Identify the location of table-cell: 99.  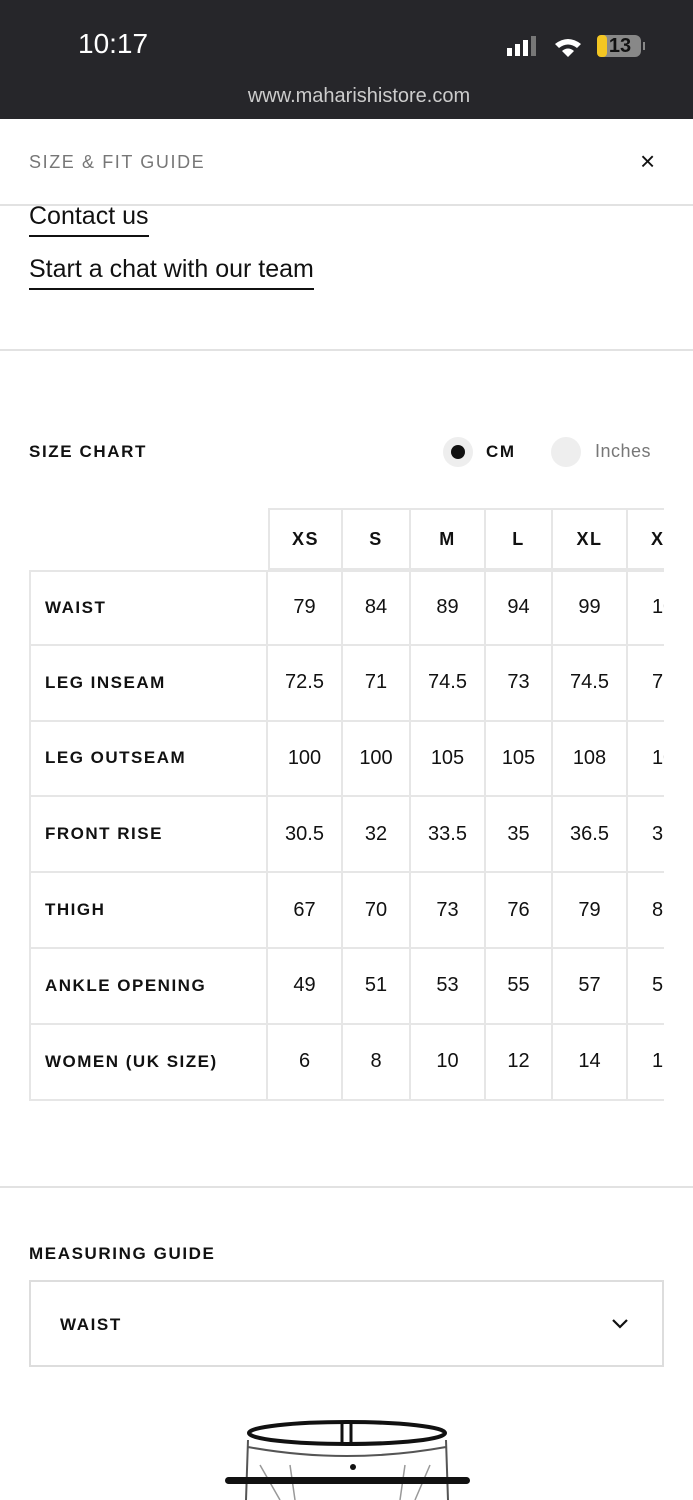
(590, 608).